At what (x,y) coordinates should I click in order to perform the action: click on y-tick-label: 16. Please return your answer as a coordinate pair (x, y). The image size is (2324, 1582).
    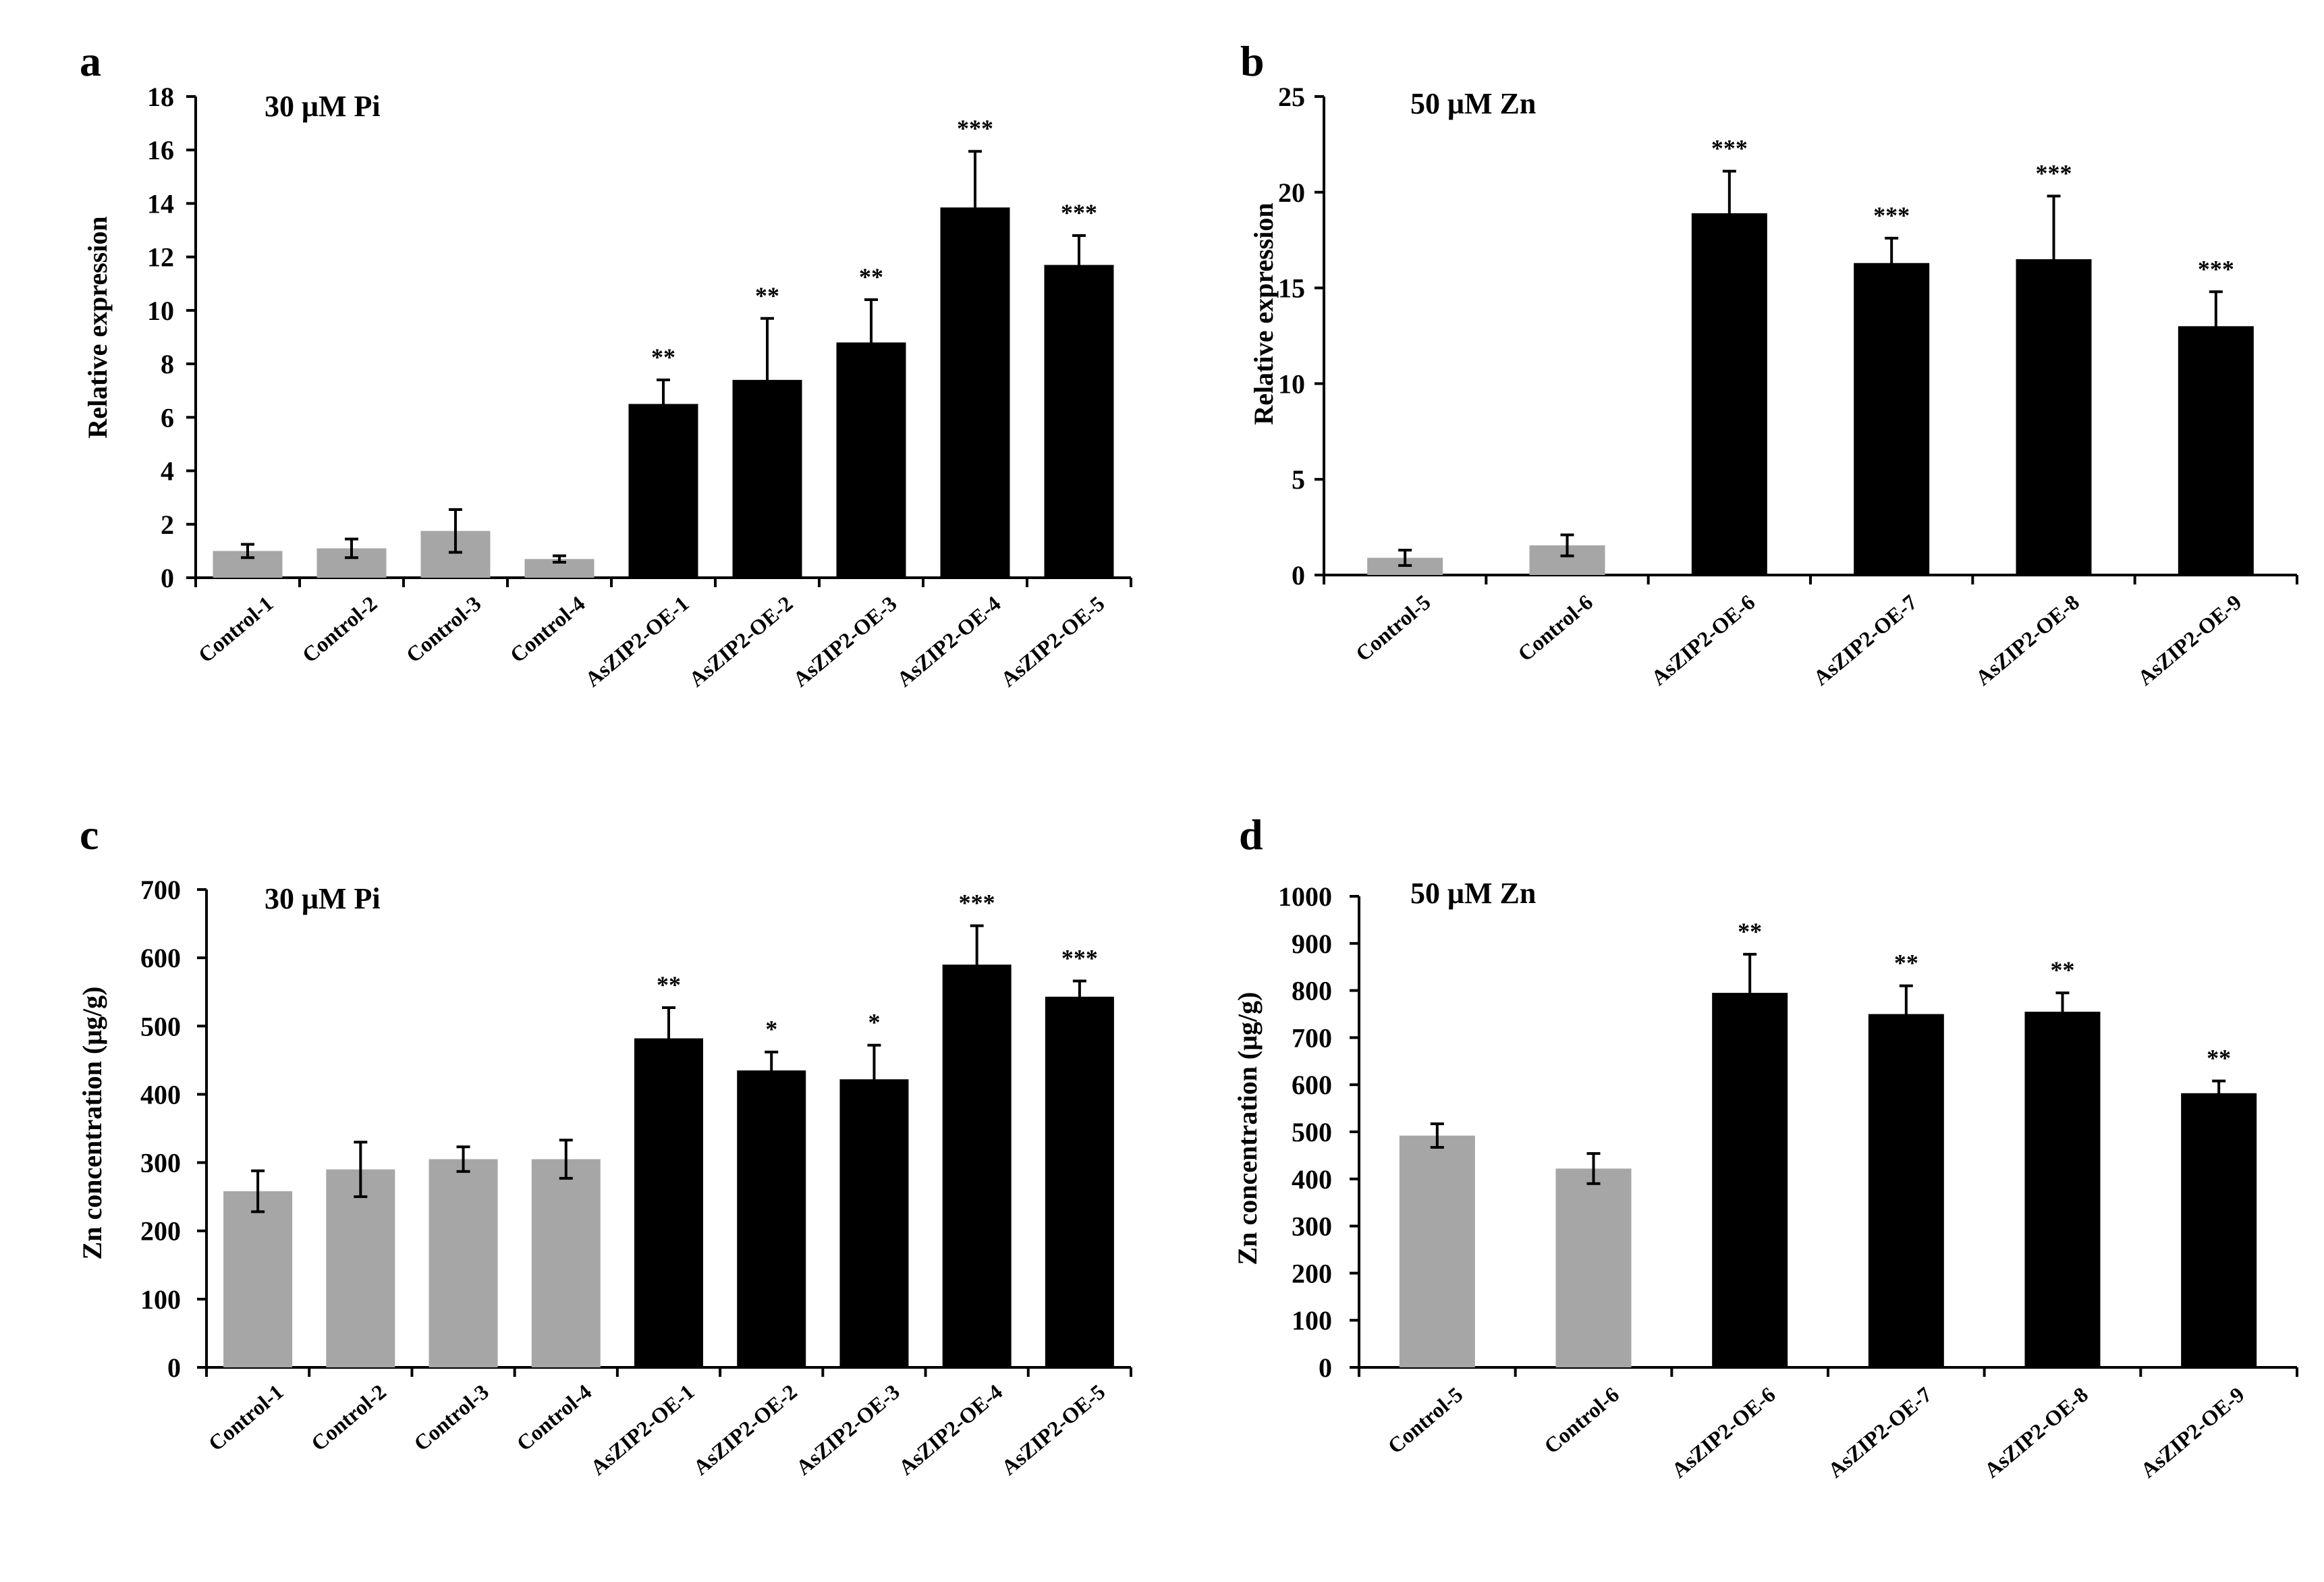
    Looking at the image, I should click on (160, 150).